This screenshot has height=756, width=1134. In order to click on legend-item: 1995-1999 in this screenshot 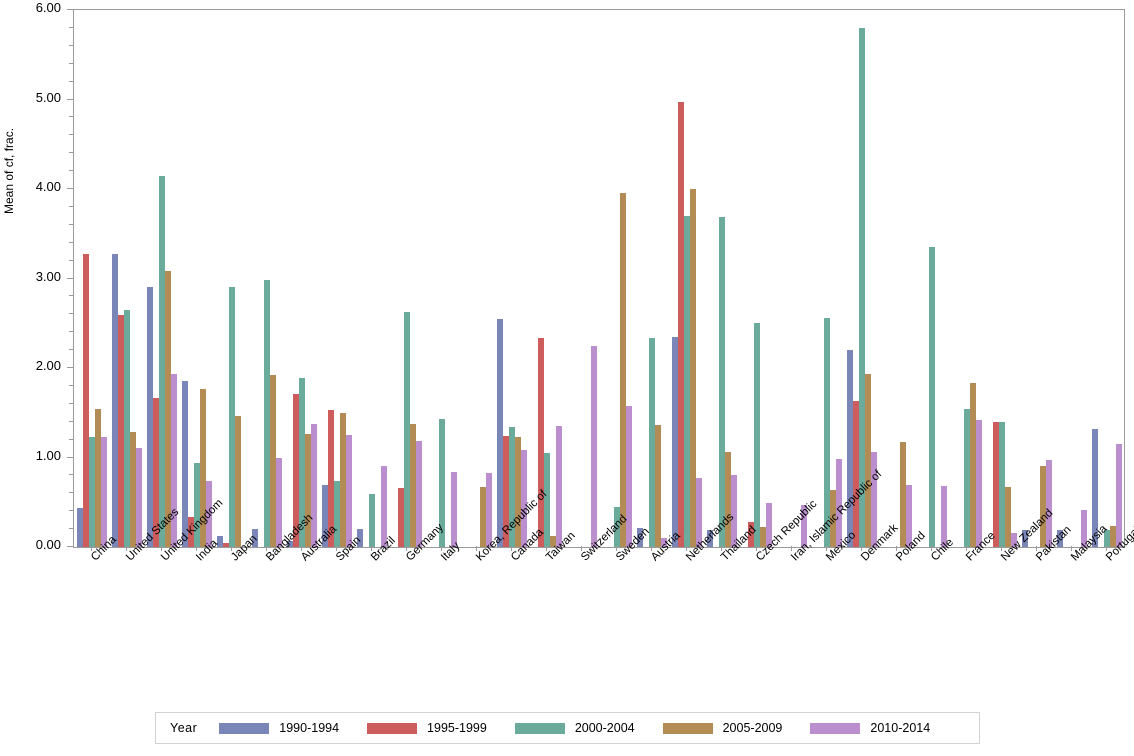, I will do `click(427, 728)`.